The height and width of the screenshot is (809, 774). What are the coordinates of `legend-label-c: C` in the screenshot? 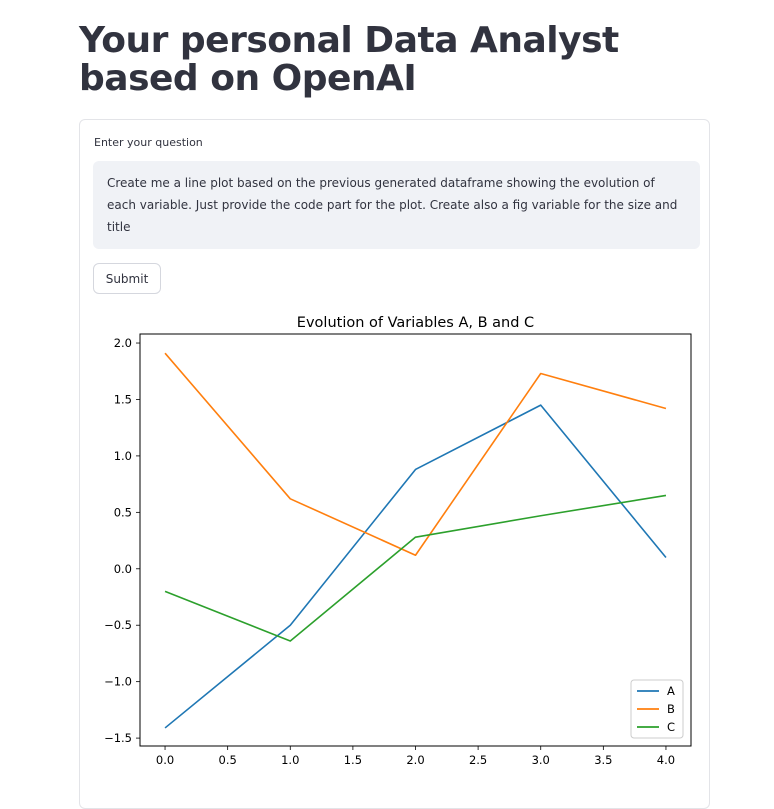 It's located at (671, 727).